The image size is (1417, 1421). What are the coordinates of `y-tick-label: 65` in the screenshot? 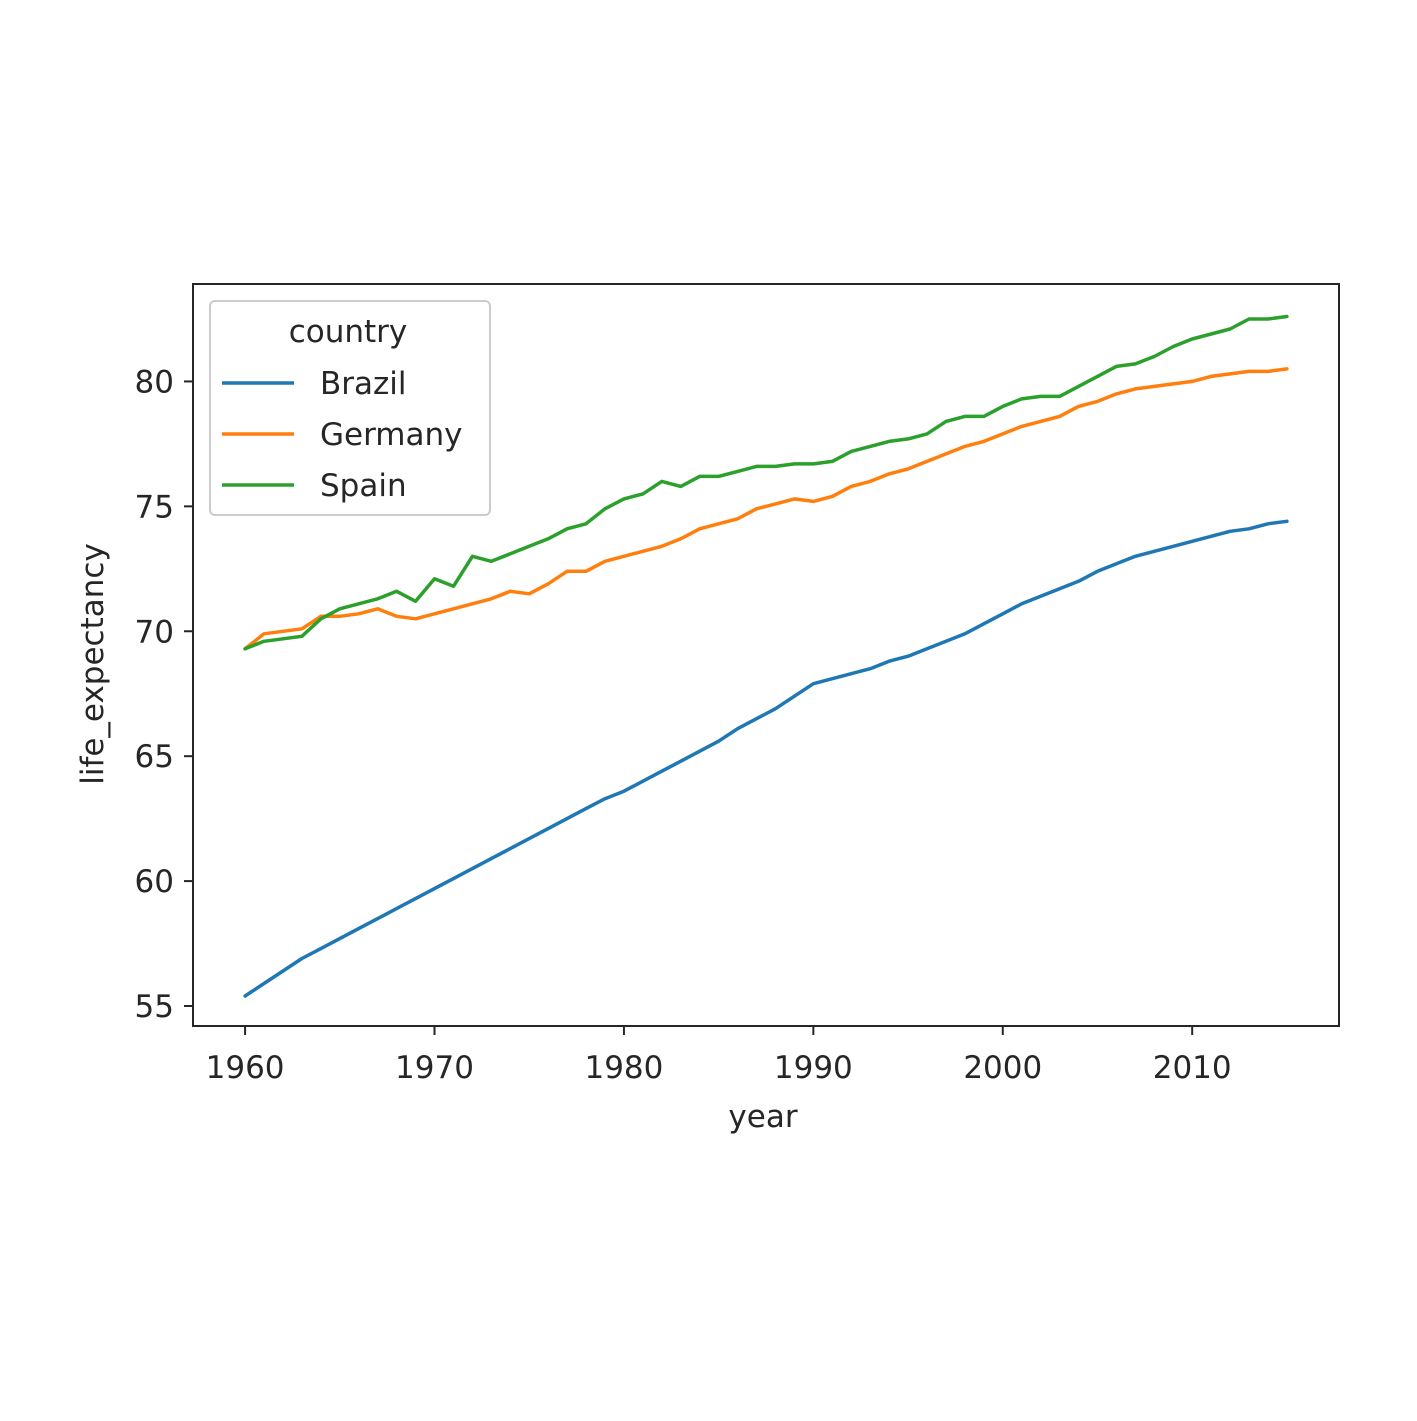 It's located at (154, 757).